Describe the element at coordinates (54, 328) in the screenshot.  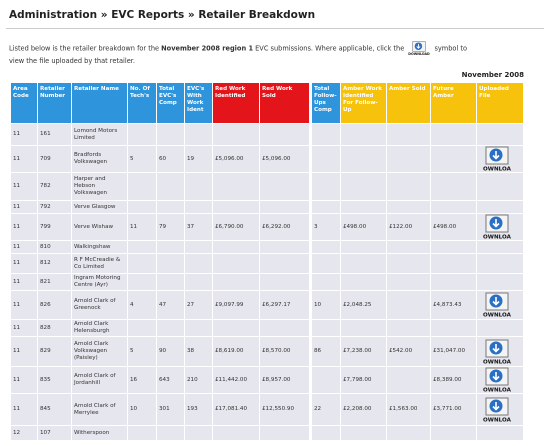
I see `cell: 828` at that location.